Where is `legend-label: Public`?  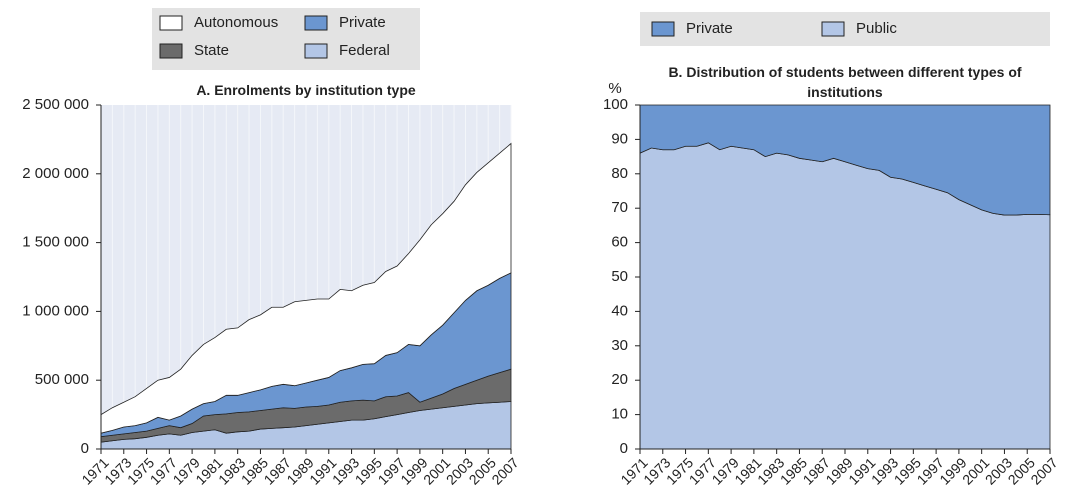
legend-label: Public is located at coordinates (876, 28).